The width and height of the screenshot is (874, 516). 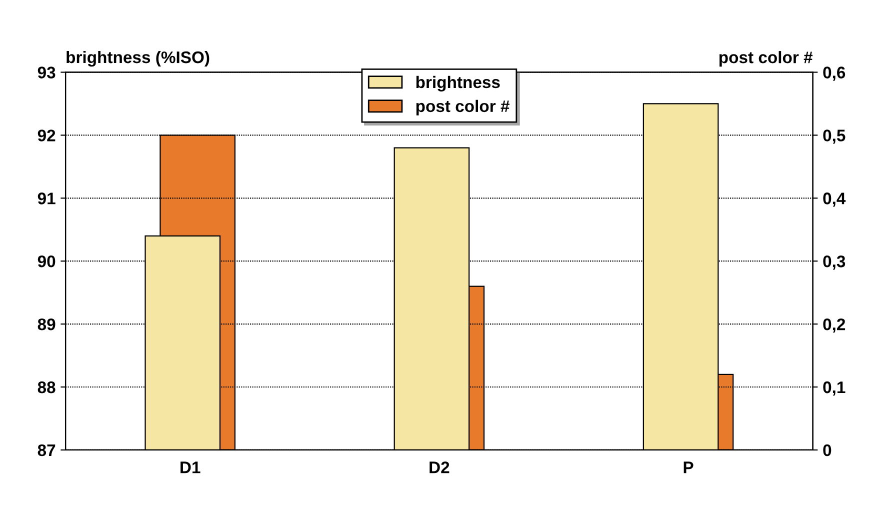 I want to click on y-tick-label: 93, so click(x=47, y=72).